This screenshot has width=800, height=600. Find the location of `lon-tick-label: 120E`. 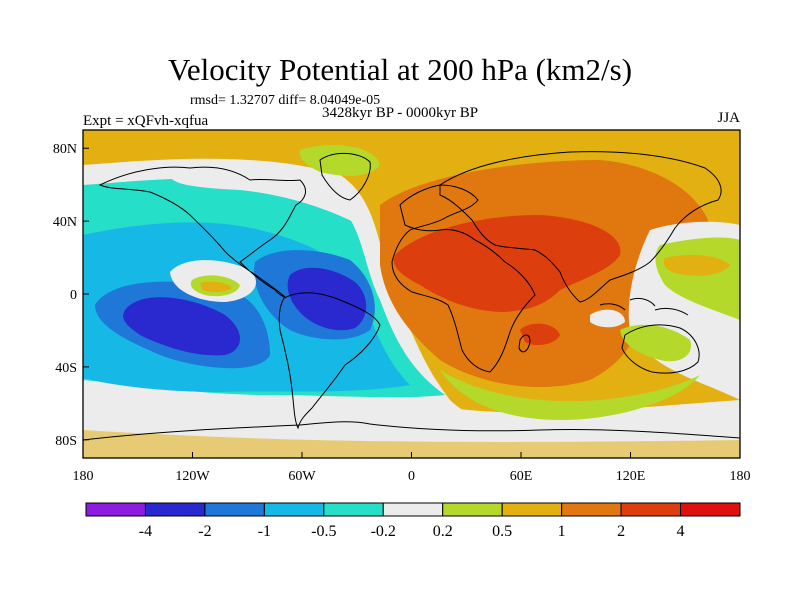

lon-tick-label: 120E is located at coordinates (631, 476).